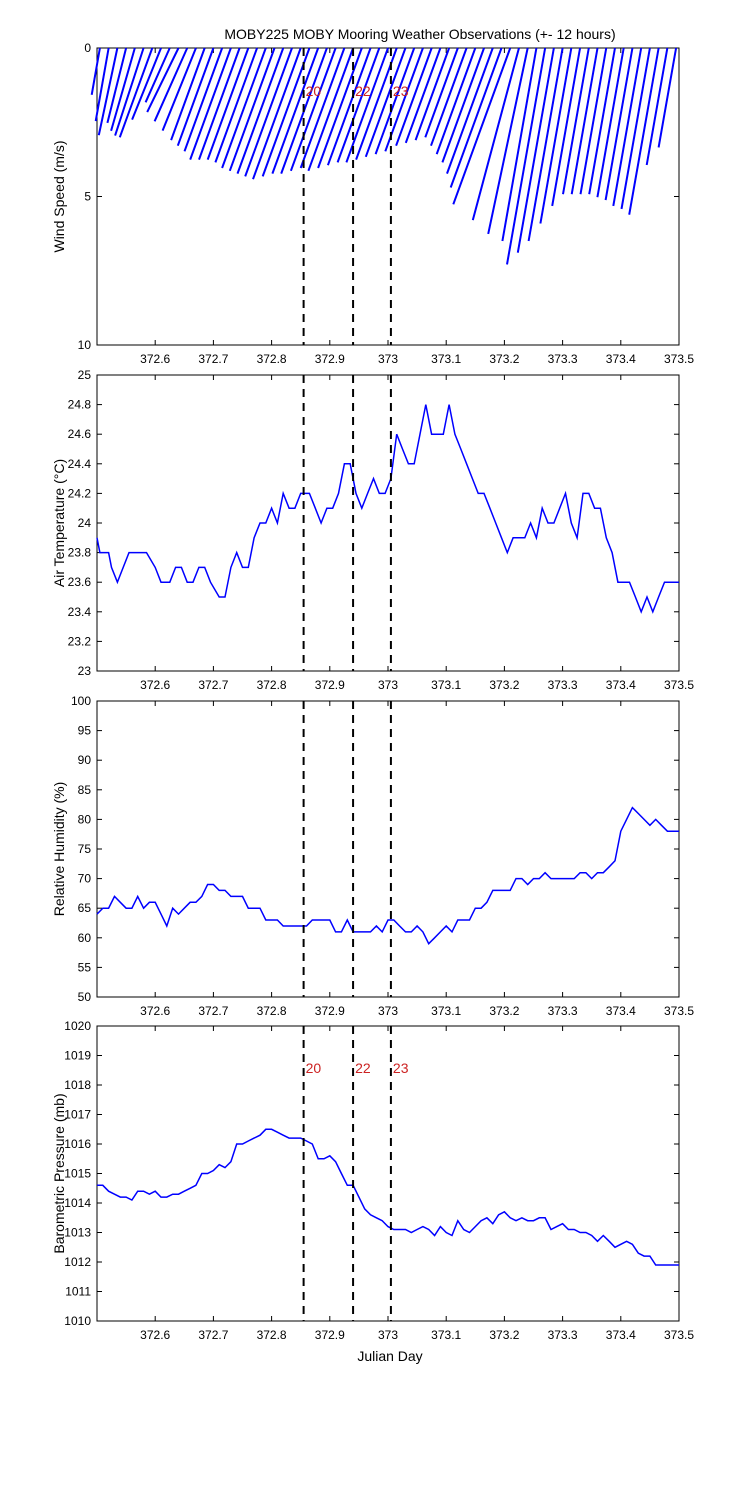 This screenshot has height=1500, width=750. What do you see at coordinates (87, 48) in the screenshot?
I see `y-tick-label: 0` at bounding box center [87, 48].